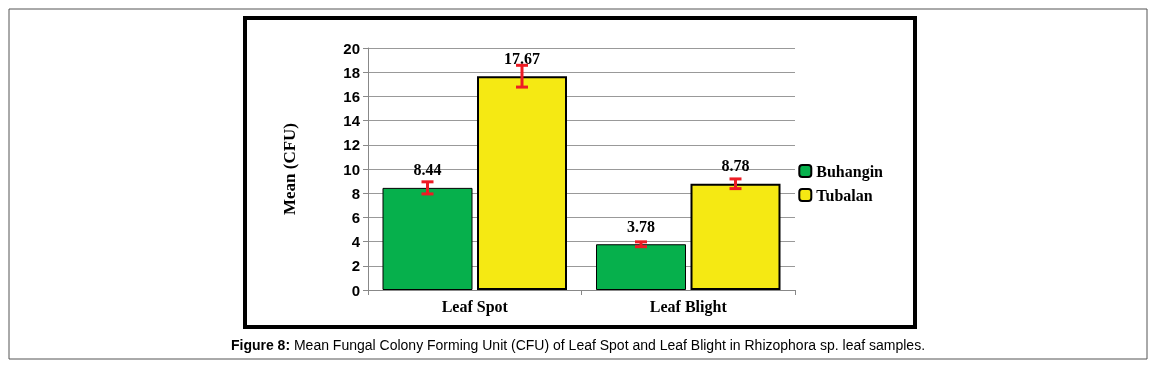 The height and width of the screenshot is (370, 1158). I want to click on y-tick-label: 14, so click(352, 121).